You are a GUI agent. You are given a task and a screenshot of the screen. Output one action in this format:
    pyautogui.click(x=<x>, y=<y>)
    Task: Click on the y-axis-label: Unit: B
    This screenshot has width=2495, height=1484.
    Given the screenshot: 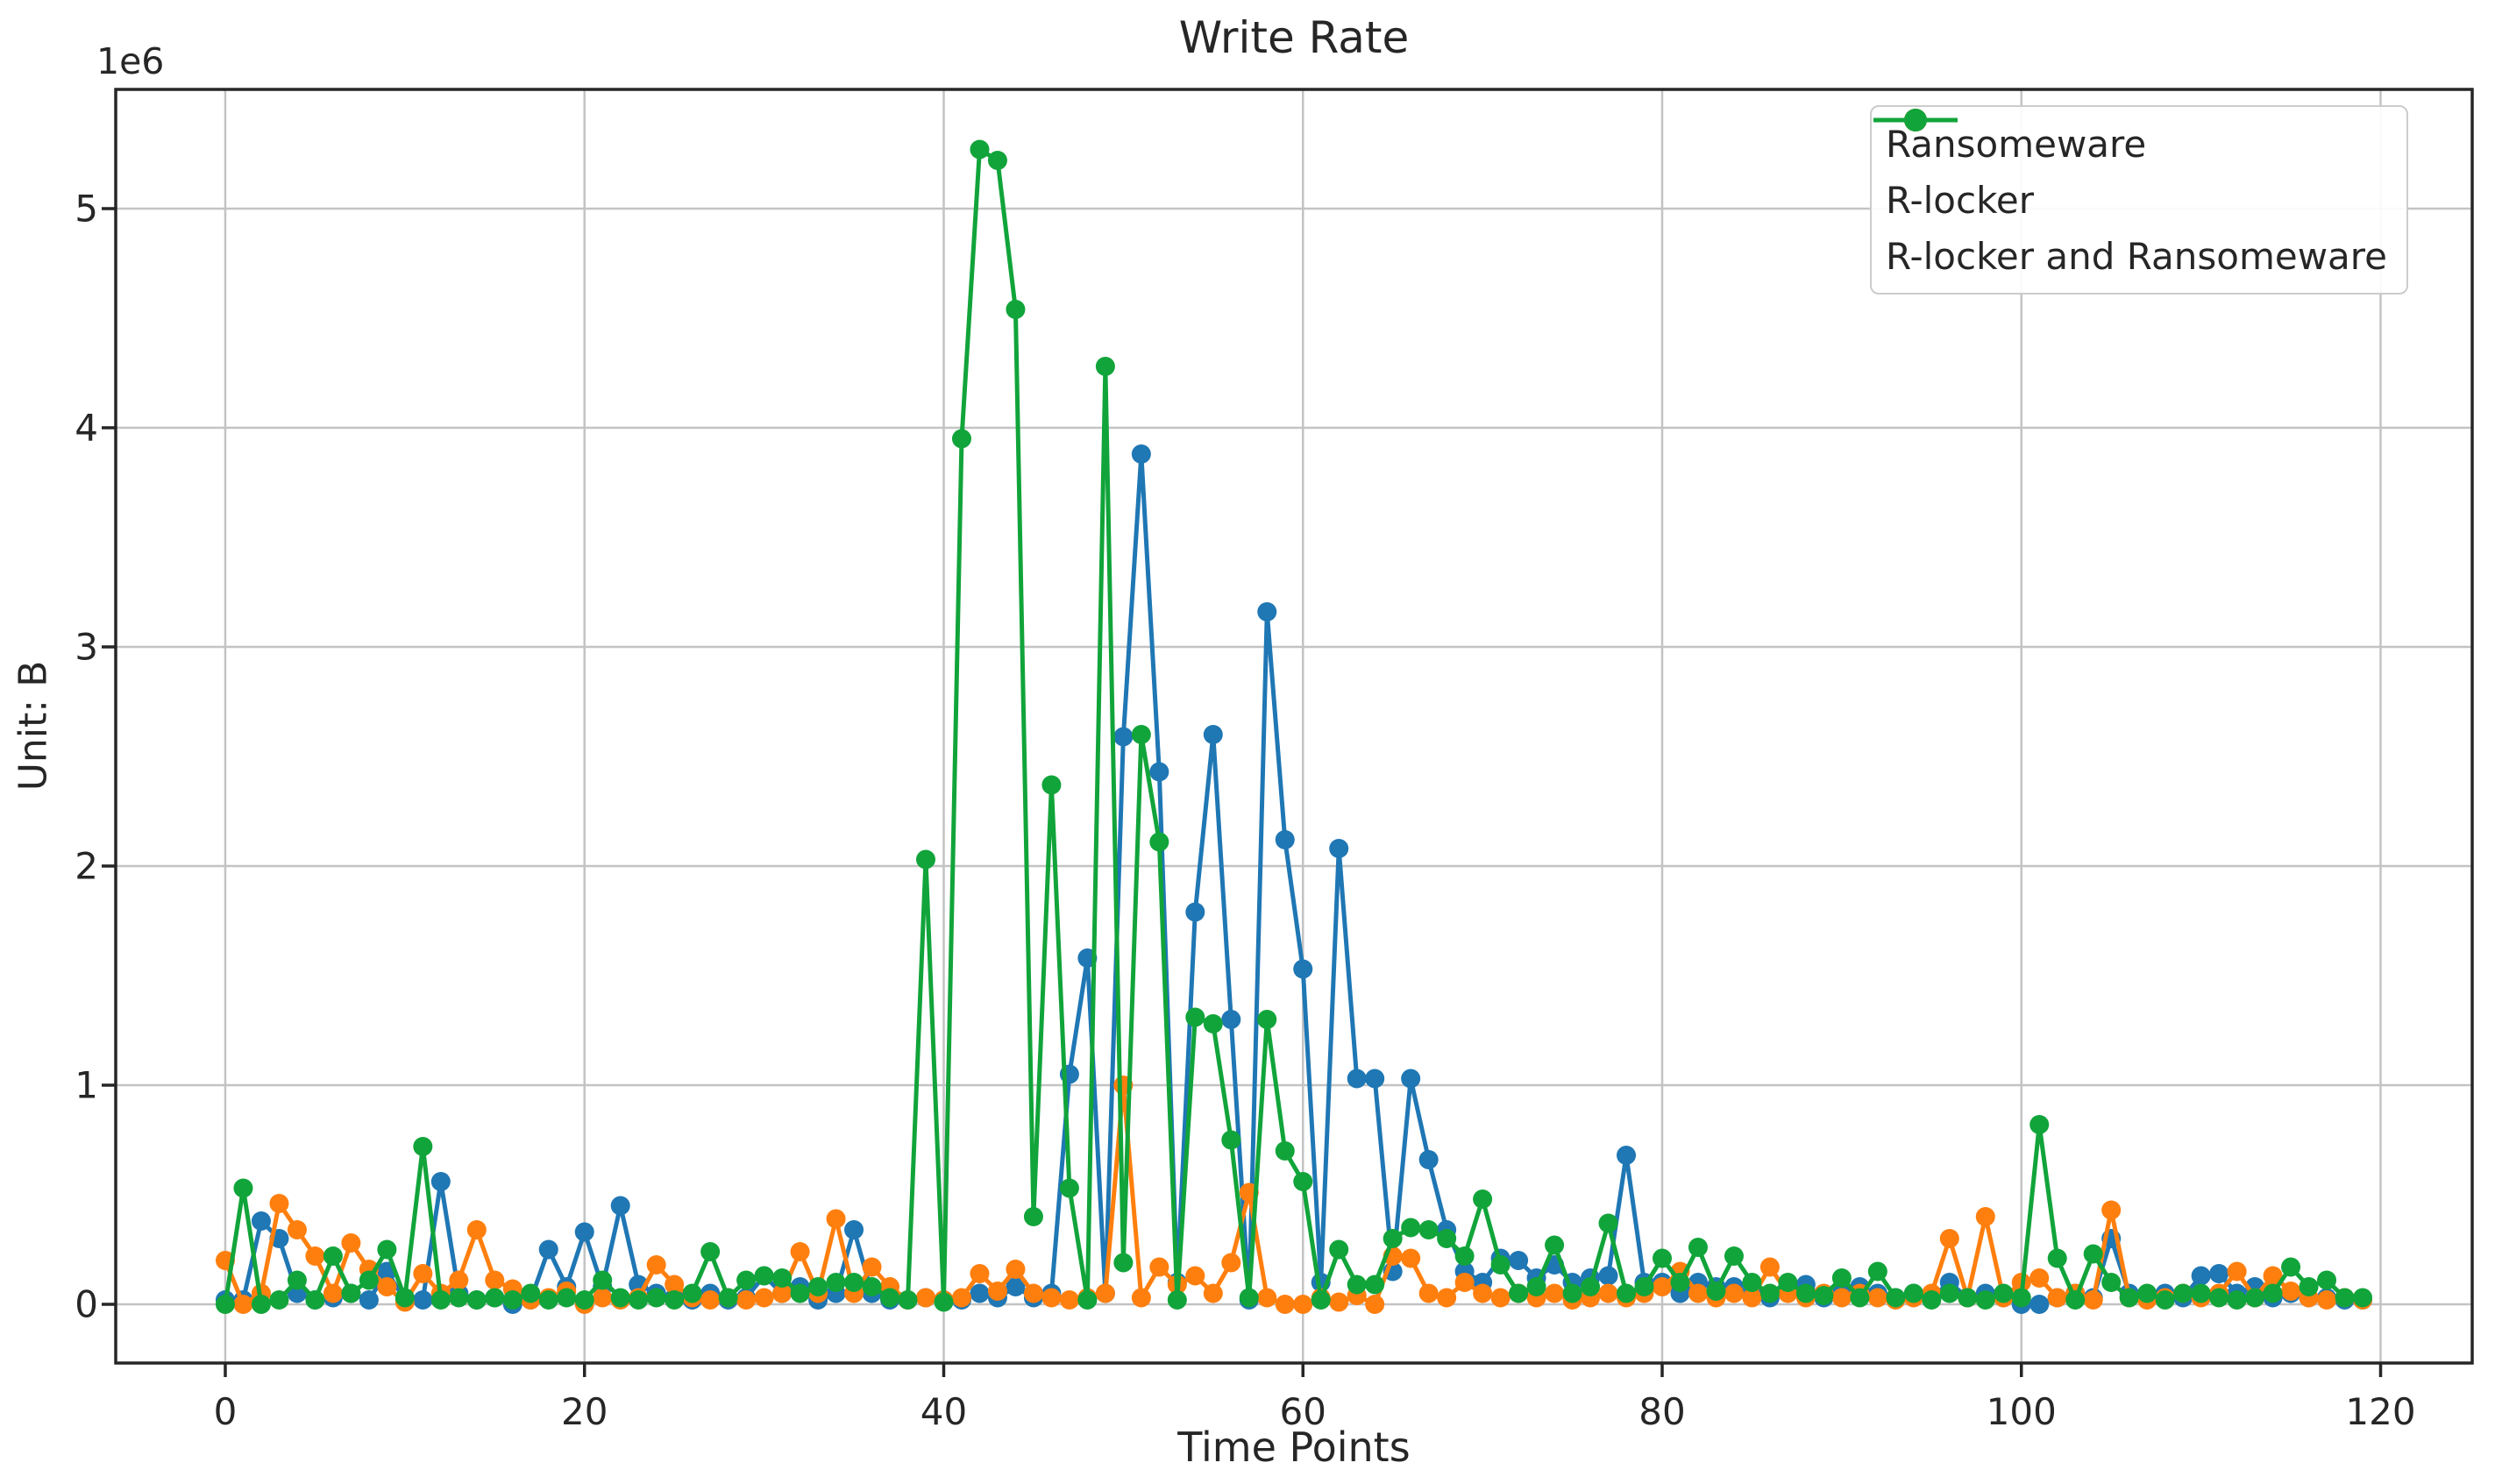 What is the action you would take?
    pyautogui.click(x=33, y=726)
    